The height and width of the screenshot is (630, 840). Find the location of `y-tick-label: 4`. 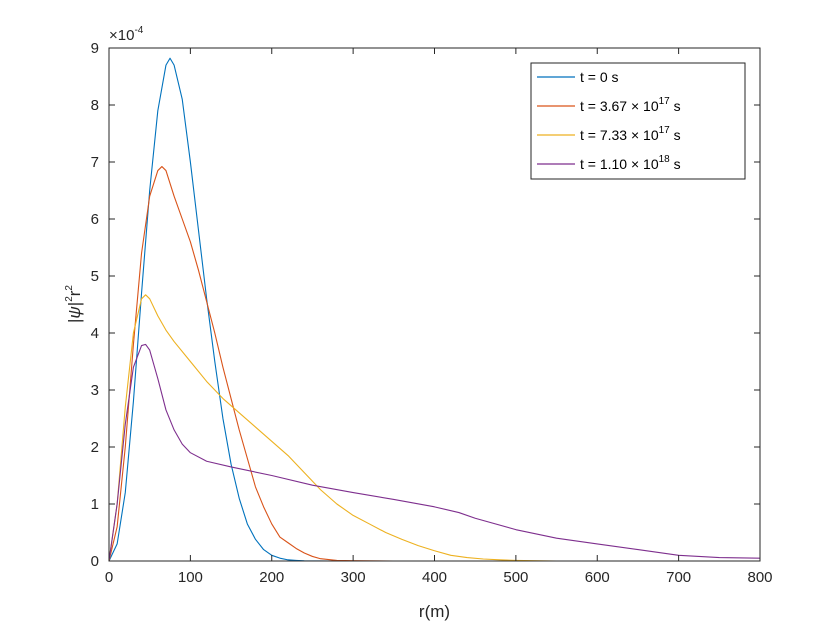

y-tick-label: 4 is located at coordinates (95, 333).